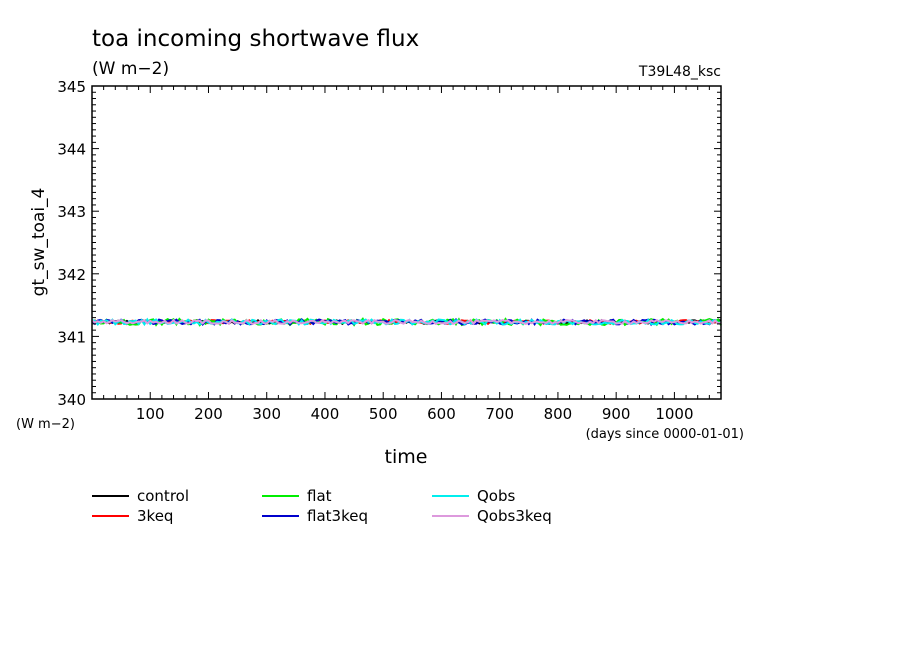 The height and width of the screenshot is (654, 904). I want to click on legend-item-Qobs: Qobs, so click(474, 496).